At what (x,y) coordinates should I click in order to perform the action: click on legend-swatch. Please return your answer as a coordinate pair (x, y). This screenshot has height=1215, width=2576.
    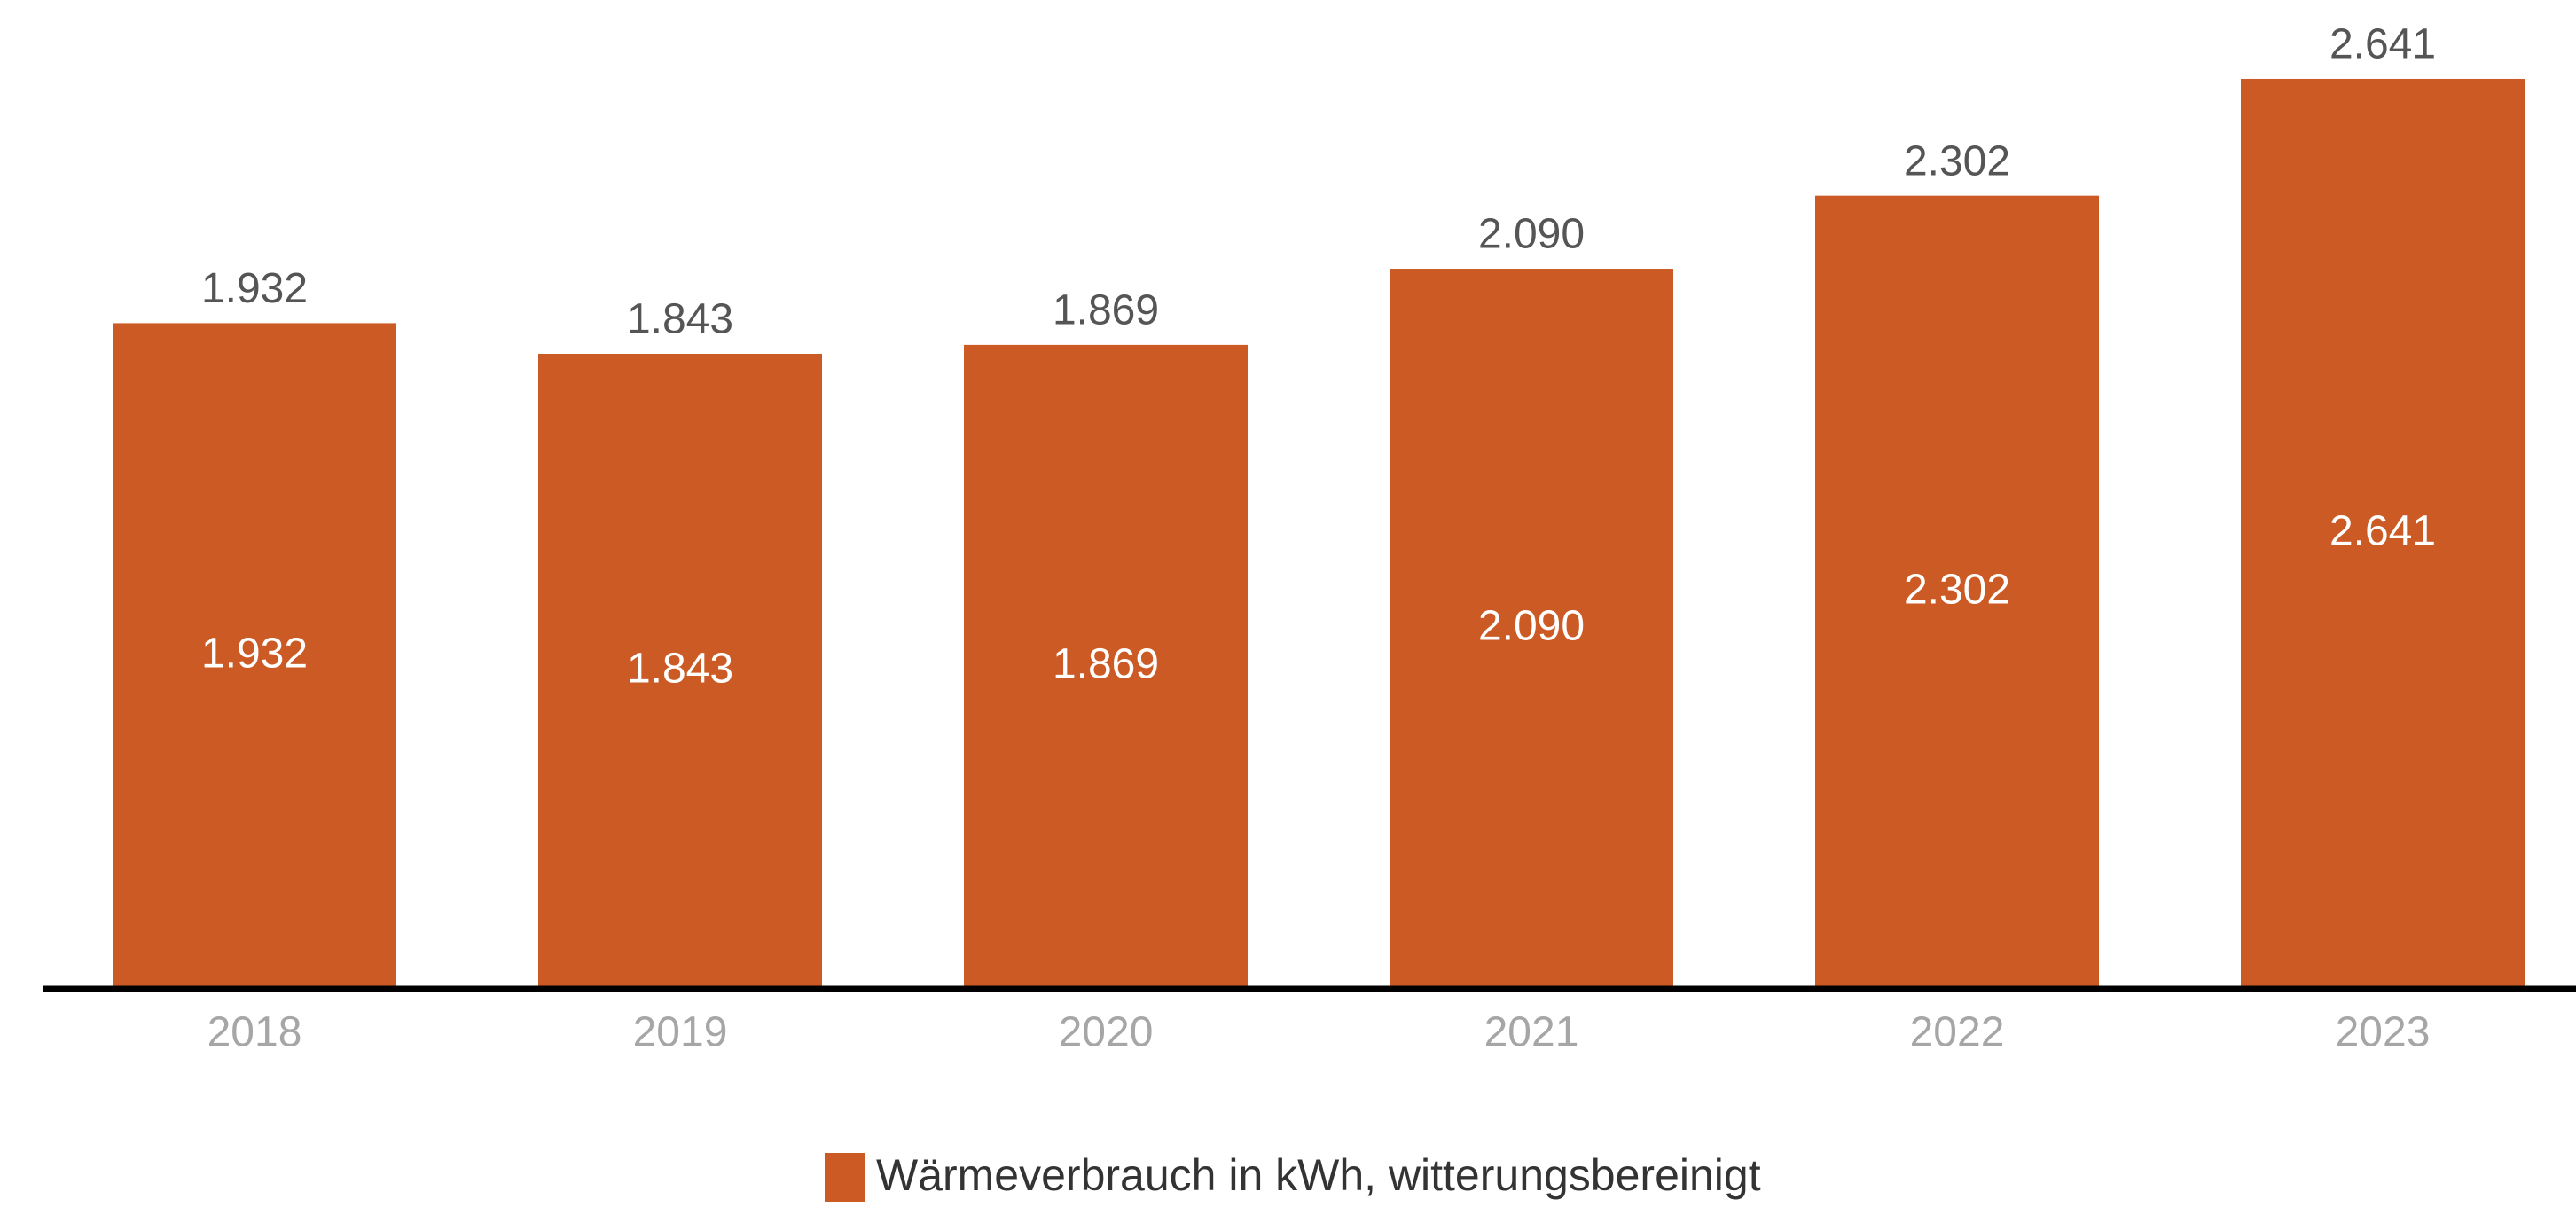
    Looking at the image, I should click on (845, 1177).